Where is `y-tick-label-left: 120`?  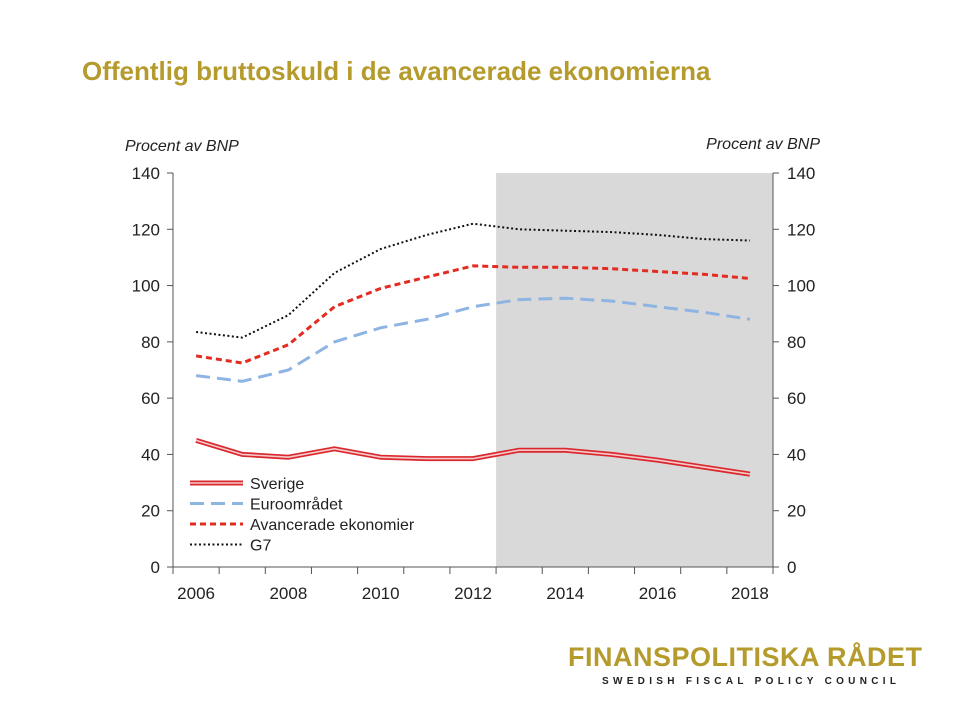
y-tick-label-left: 120 is located at coordinates (146, 229).